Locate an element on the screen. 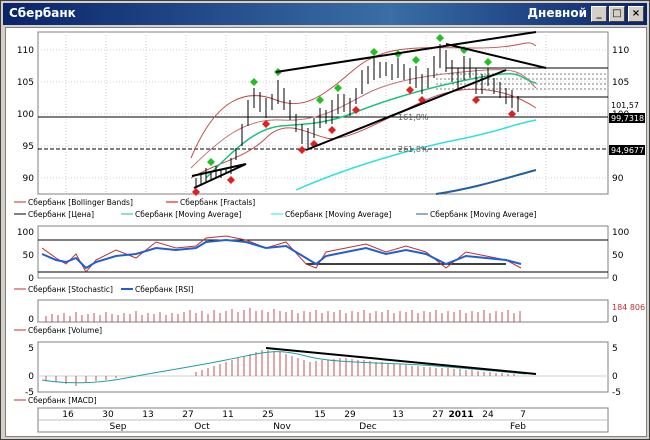 This screenshot has height=440, width=650. oscillator-panel: 100 50 0 100 50 0 is located at coordinates (323, 254).